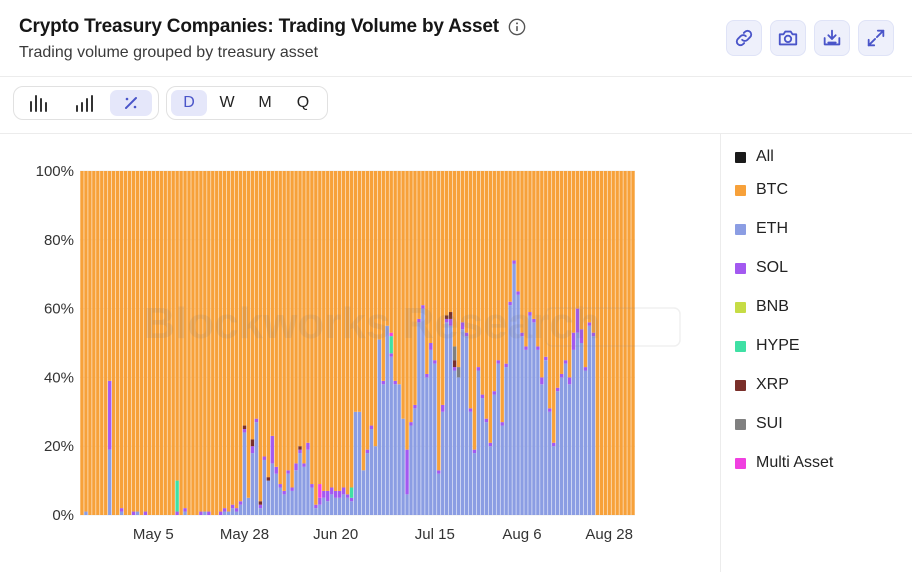 Image resolution: width=912 pixels, height=577 pixels. What do you see at coordinates (521, 534) in the screenshot?
I see `x-tick-label: Aug 6` at bounding box center [521, 534].